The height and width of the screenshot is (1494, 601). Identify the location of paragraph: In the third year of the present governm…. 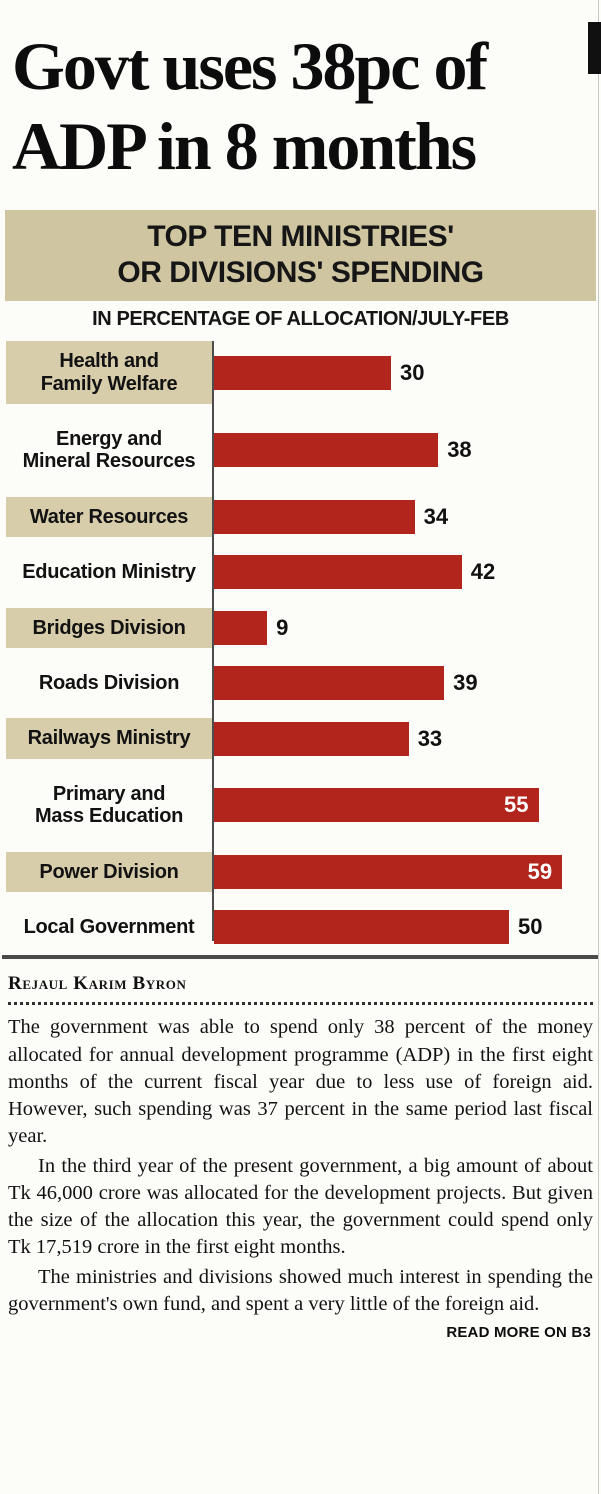
(300, 1206).